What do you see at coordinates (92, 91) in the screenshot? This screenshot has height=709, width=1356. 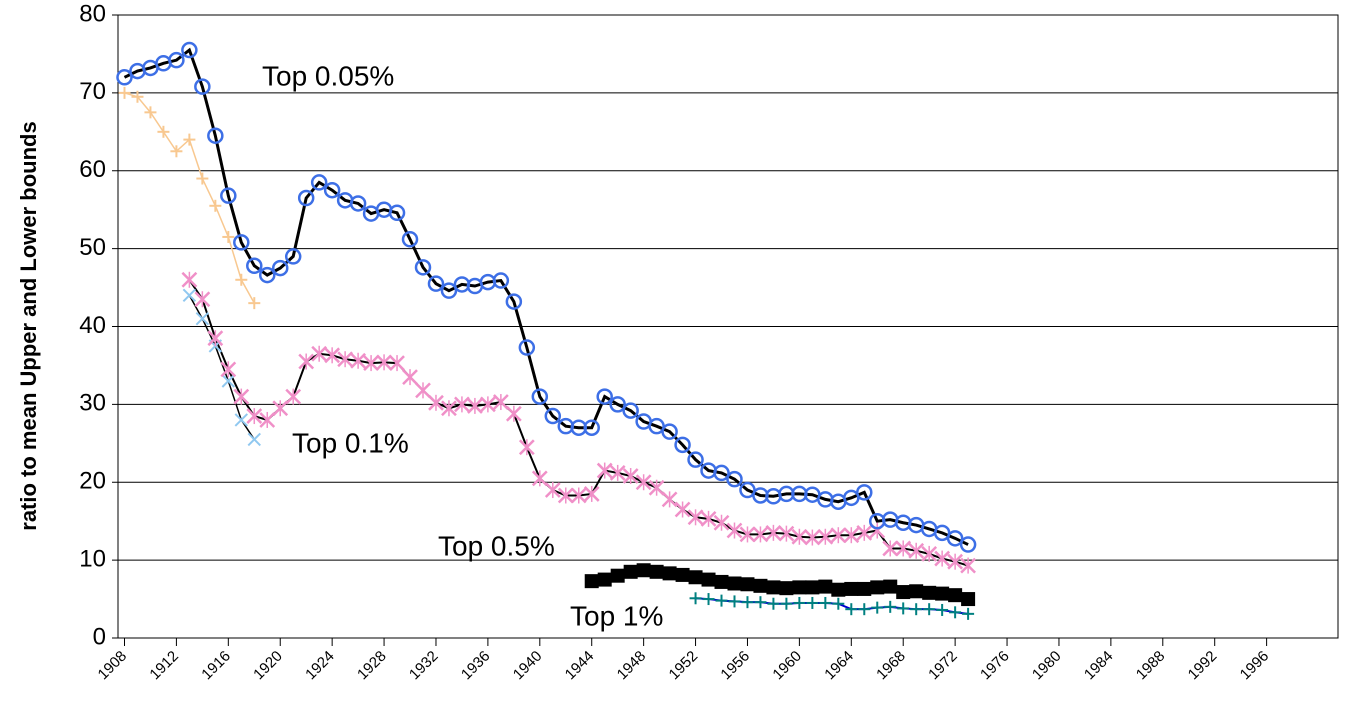 I see `y-tick-label: 70` at bounding box center [92, 91].